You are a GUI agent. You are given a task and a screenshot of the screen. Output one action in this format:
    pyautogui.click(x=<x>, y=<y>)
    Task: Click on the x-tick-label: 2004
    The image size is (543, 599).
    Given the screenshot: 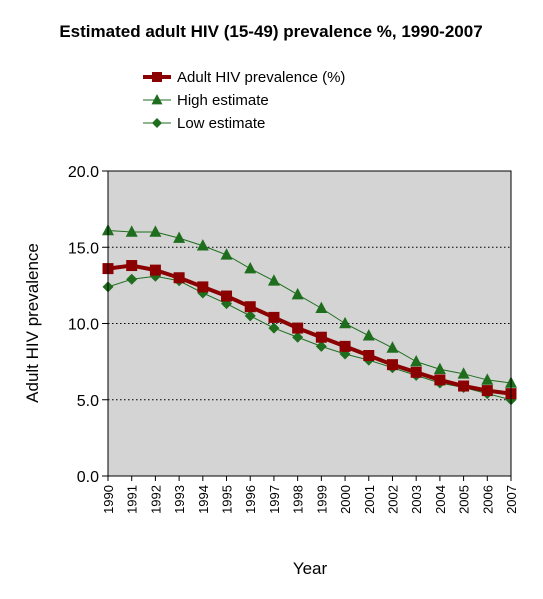 What is the action you would take?
    pyautogui.click(x=440, y=499)
    